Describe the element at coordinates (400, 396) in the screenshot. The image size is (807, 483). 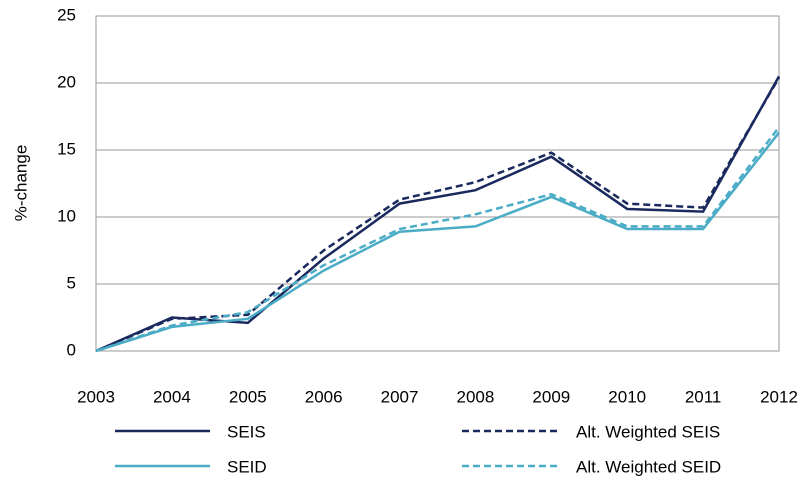
I see `x-tick-label: 2007` at that location.